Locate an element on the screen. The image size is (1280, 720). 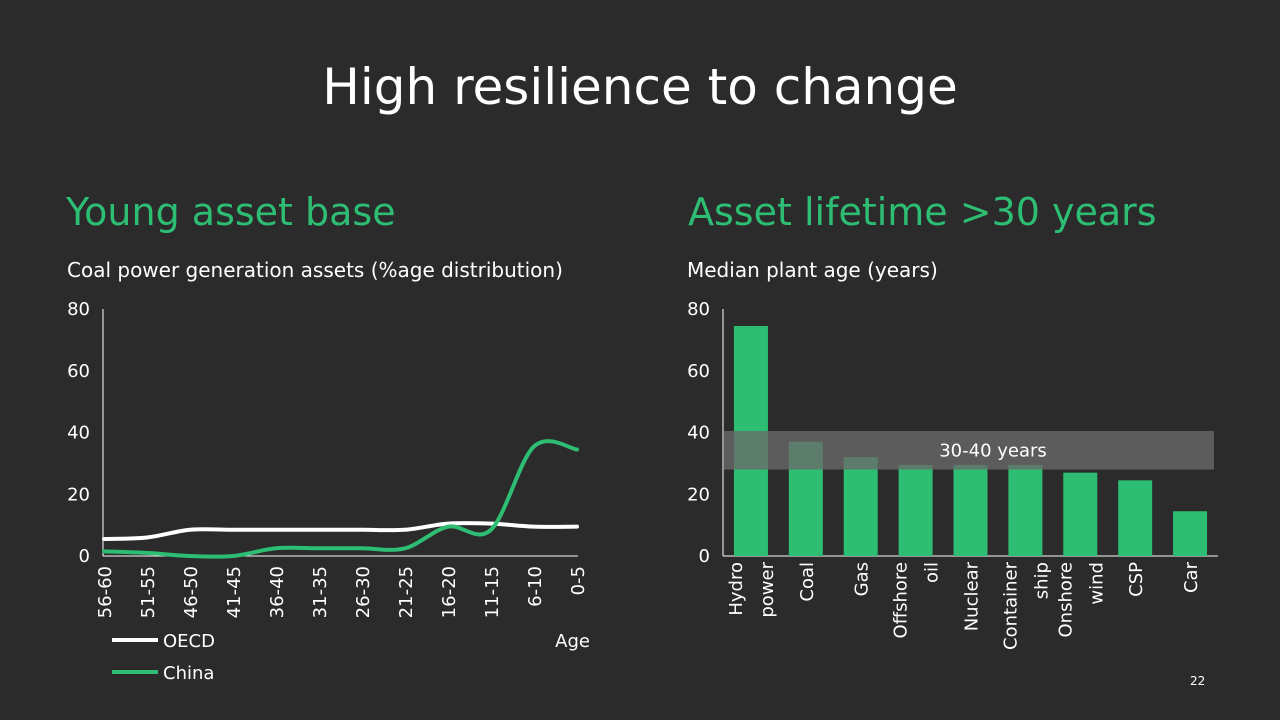
left-y-tick-label: 0 is located at coordinates (84, 556).